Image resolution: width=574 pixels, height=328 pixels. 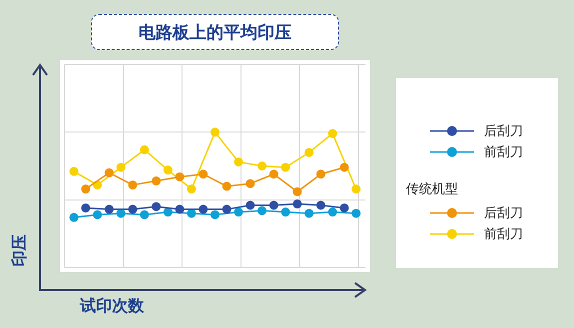 I want to click on chart-title: 电路板上的平均印压, so click(x=215, y=32).